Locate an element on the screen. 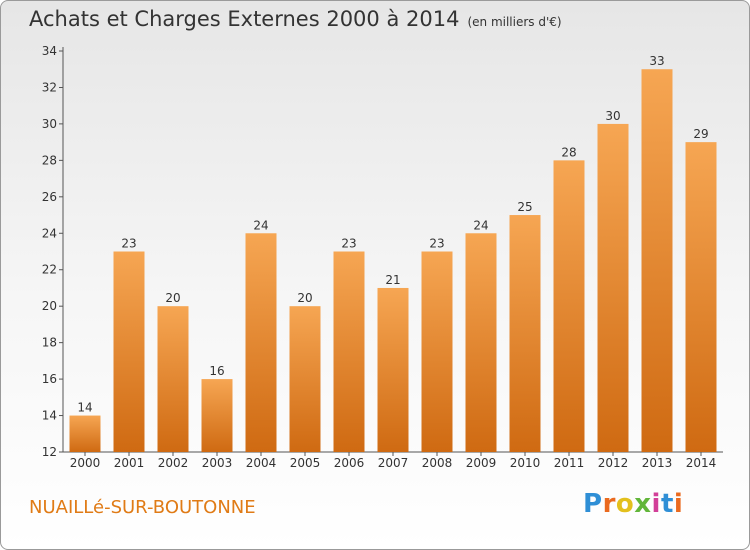  y-tick-label: 28 is located at coordinates (49, 160).